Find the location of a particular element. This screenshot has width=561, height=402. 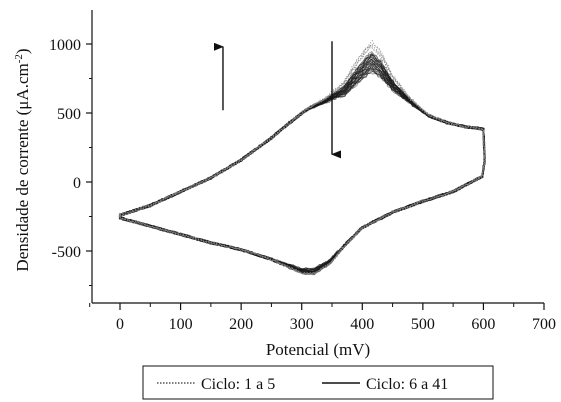

y-tick-group: -500 0 500 1000 is located at coordinates (70, 161).